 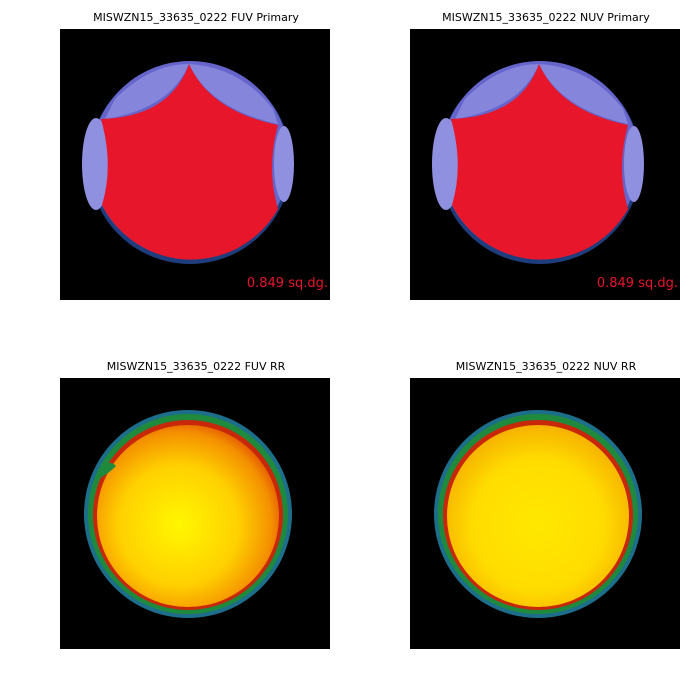 I want to click on panel-title: MISWZN15_33635_0222 NUV RR, so click(x=546, y=366).